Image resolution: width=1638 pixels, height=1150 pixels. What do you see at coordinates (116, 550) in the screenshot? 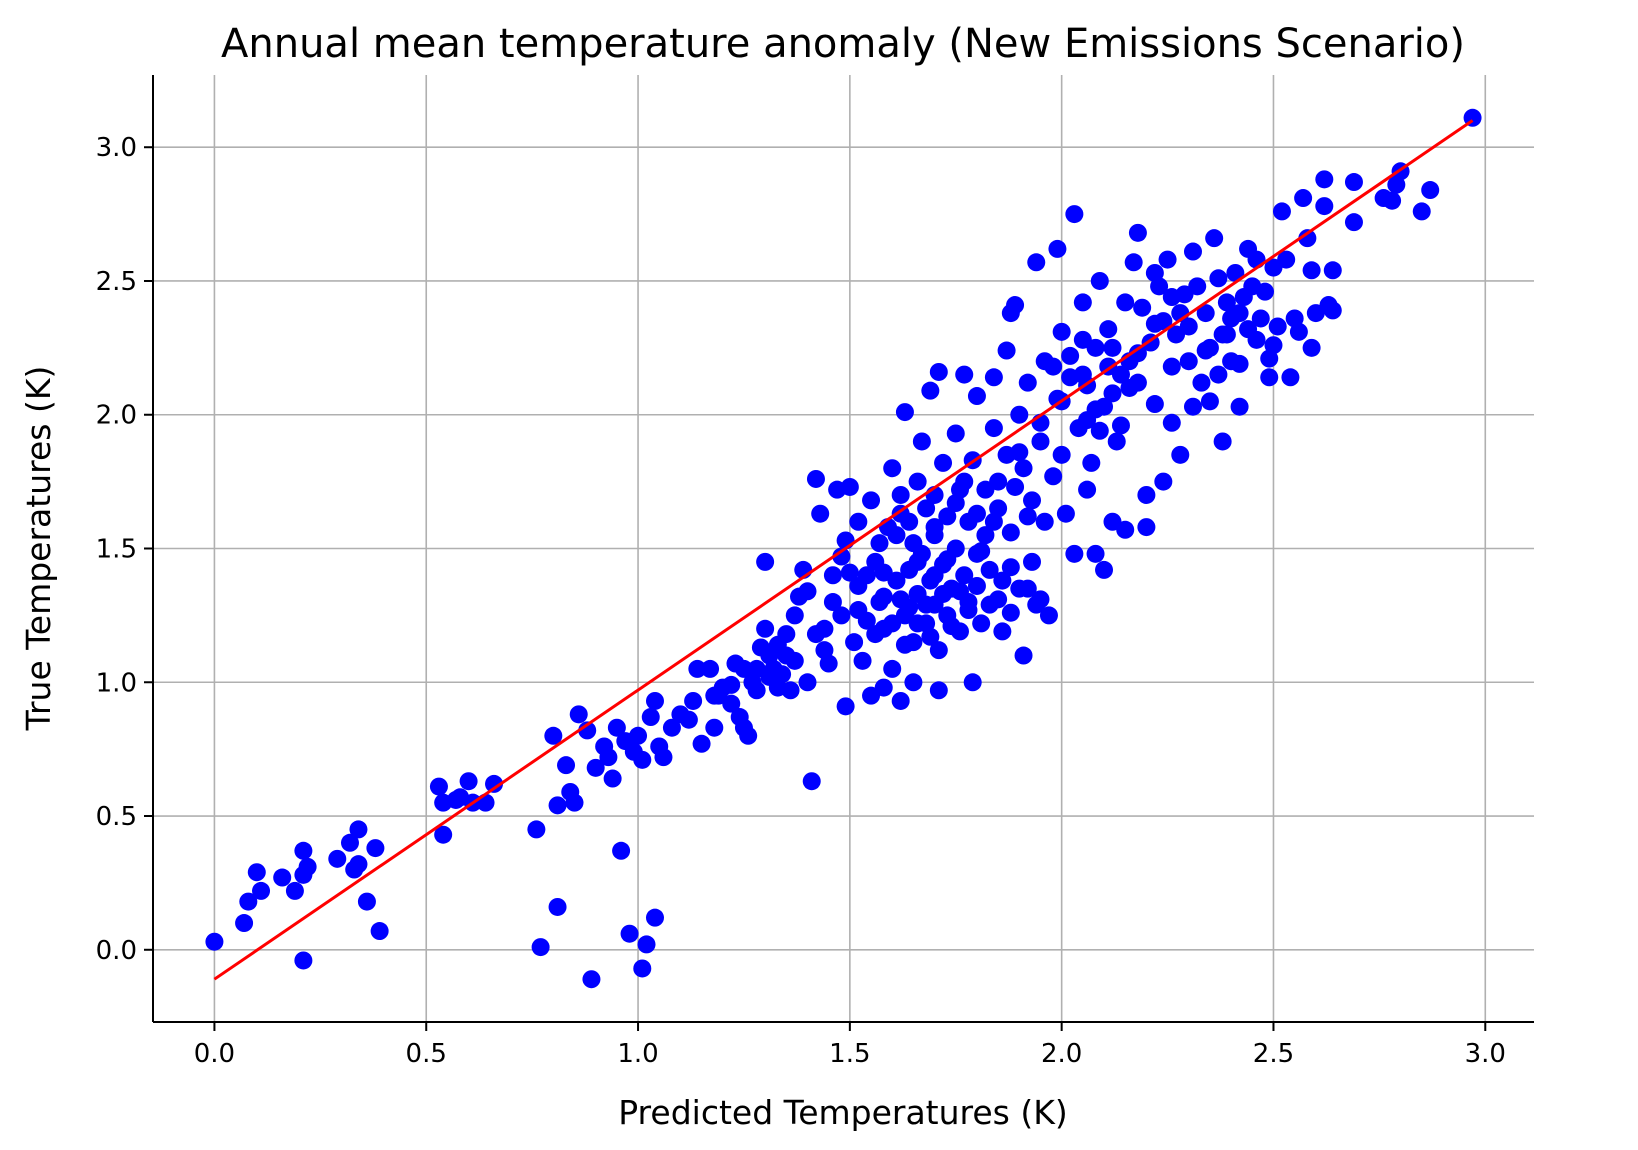
I see `y-tick-label: 1.5` at bounding box center [116, 550].